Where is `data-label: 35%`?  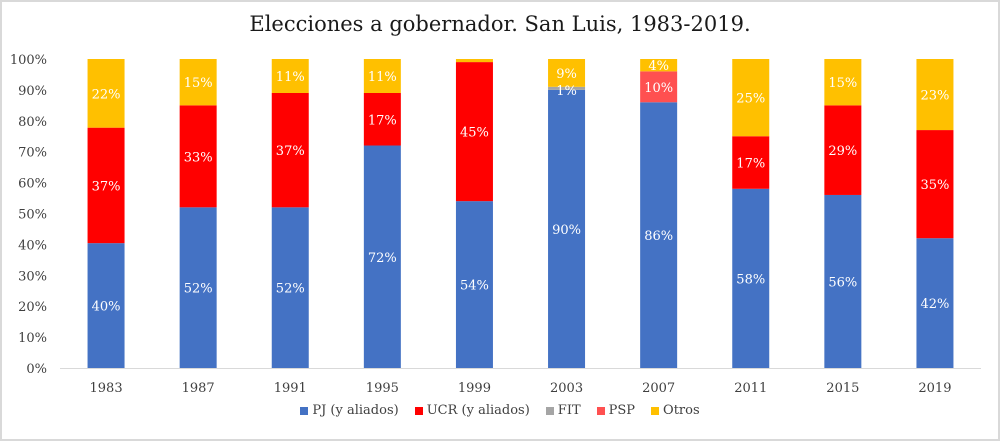
data-label: 35% is located at coordinates (934, 185).